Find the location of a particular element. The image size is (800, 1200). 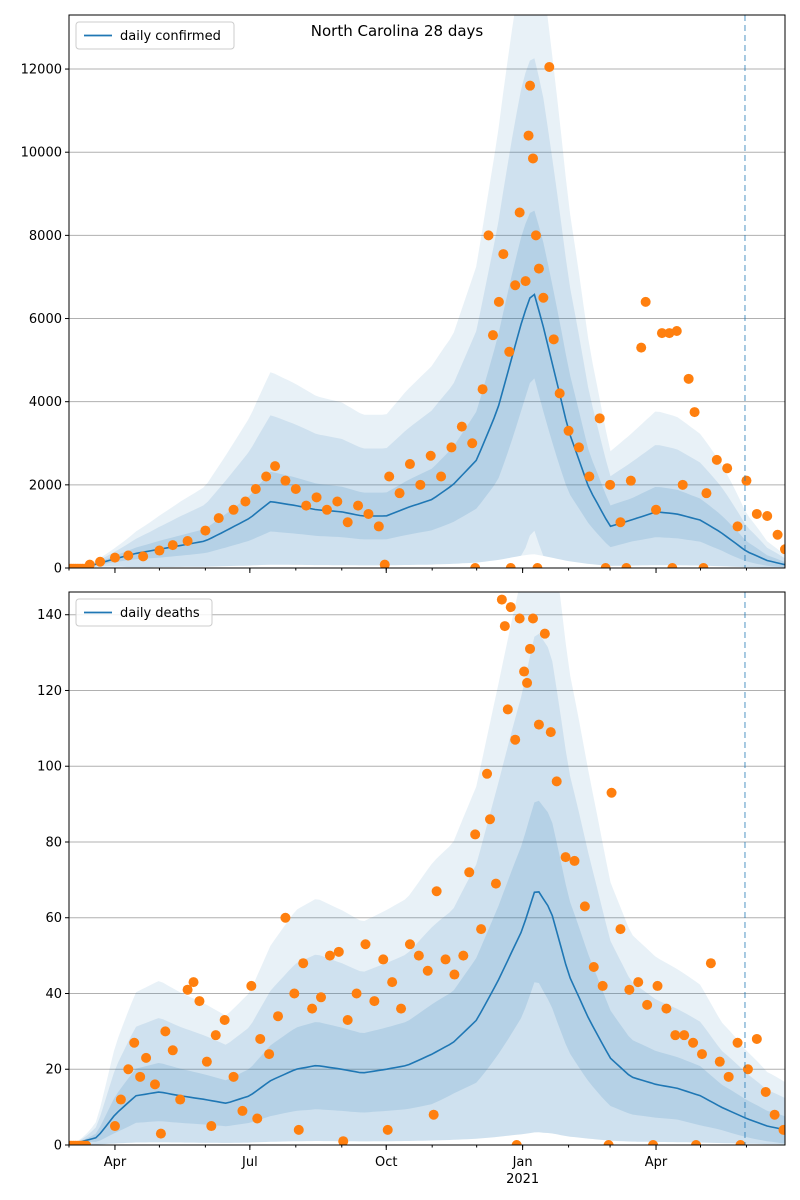

y-tick-label: 6000 is located at coordinates (45, 319).